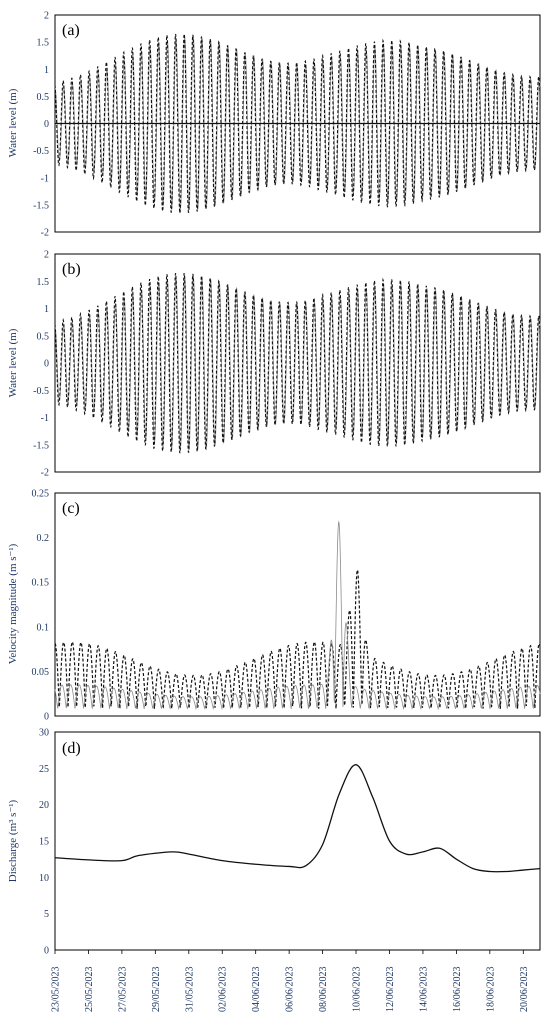  Describe the element at coordinates (41, 494) in the screenshot. I see `y-tick-label: 0.25` at that location.